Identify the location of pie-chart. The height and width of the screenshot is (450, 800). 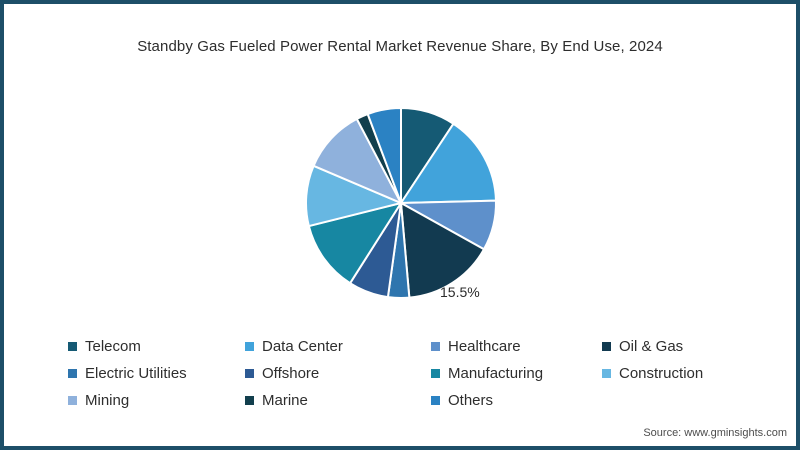
(401, 203).